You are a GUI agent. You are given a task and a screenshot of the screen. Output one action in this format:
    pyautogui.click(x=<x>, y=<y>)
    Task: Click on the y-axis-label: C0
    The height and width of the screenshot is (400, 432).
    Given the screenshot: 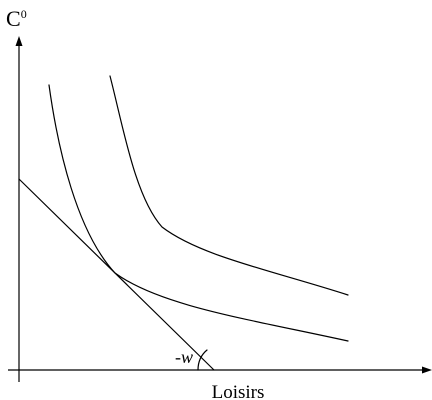 What is the action you would take?
    pyautogui.click(x=16, y=18)
    